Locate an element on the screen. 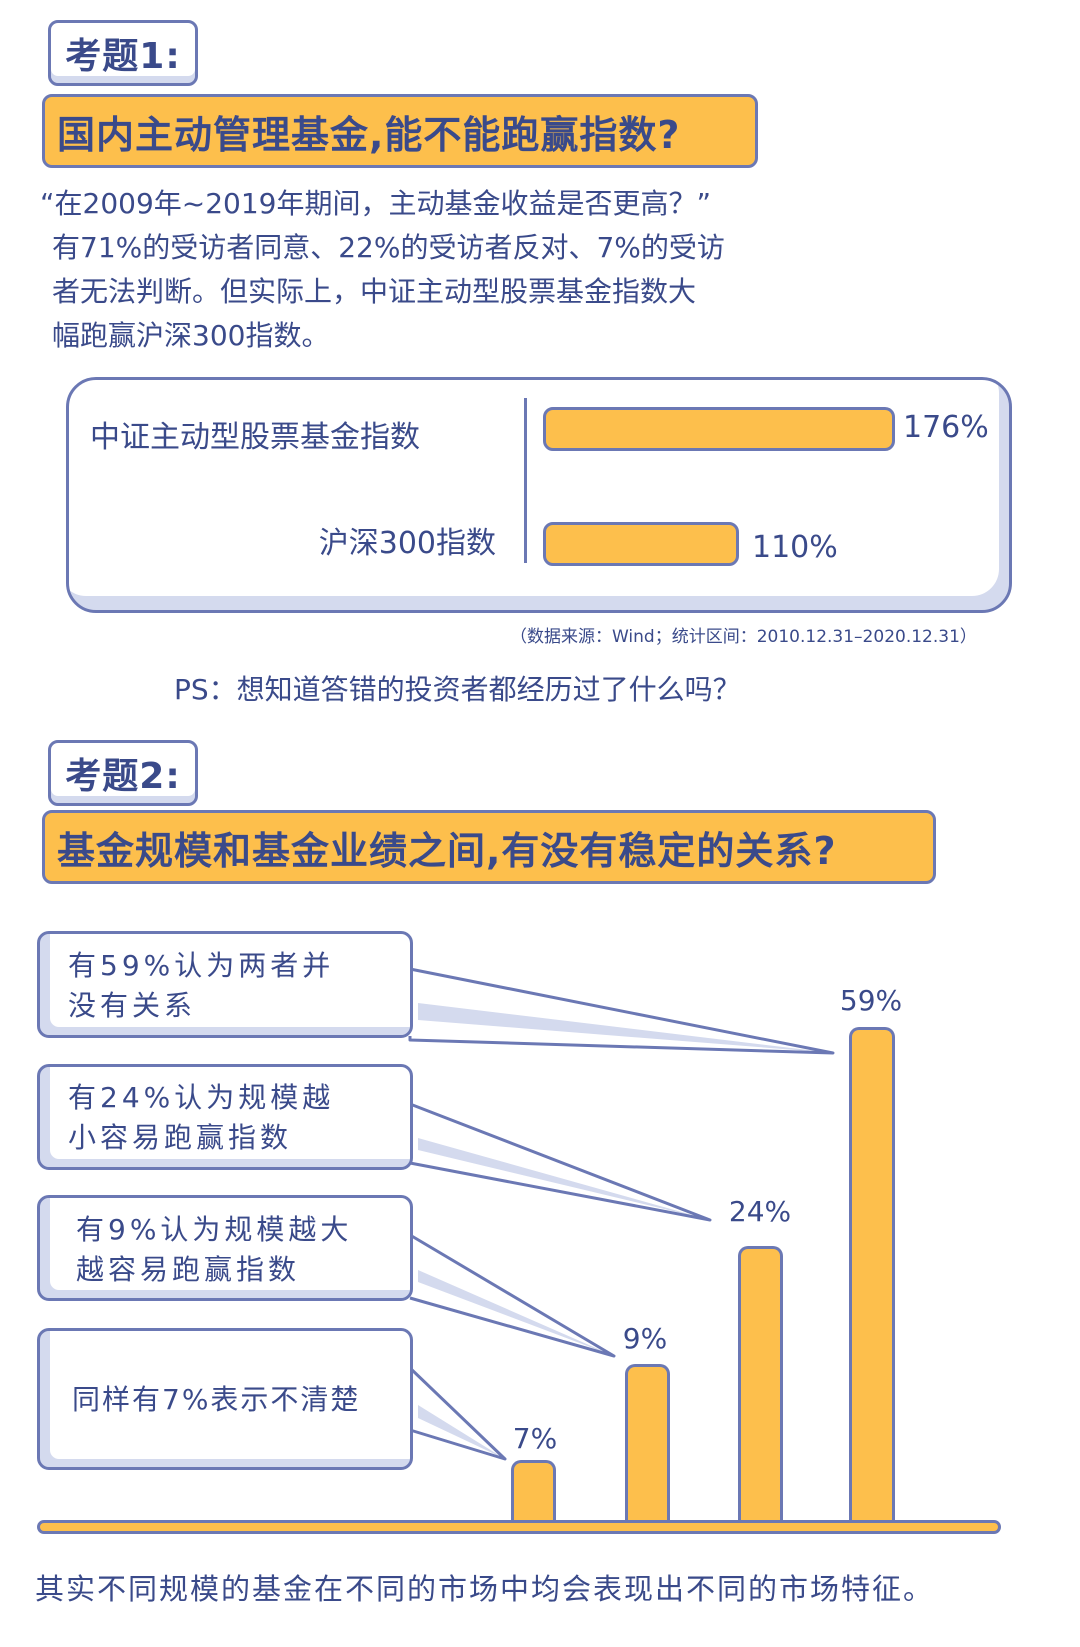  question-2-tag-label: 考题2: is located at coordinates (123, 776).